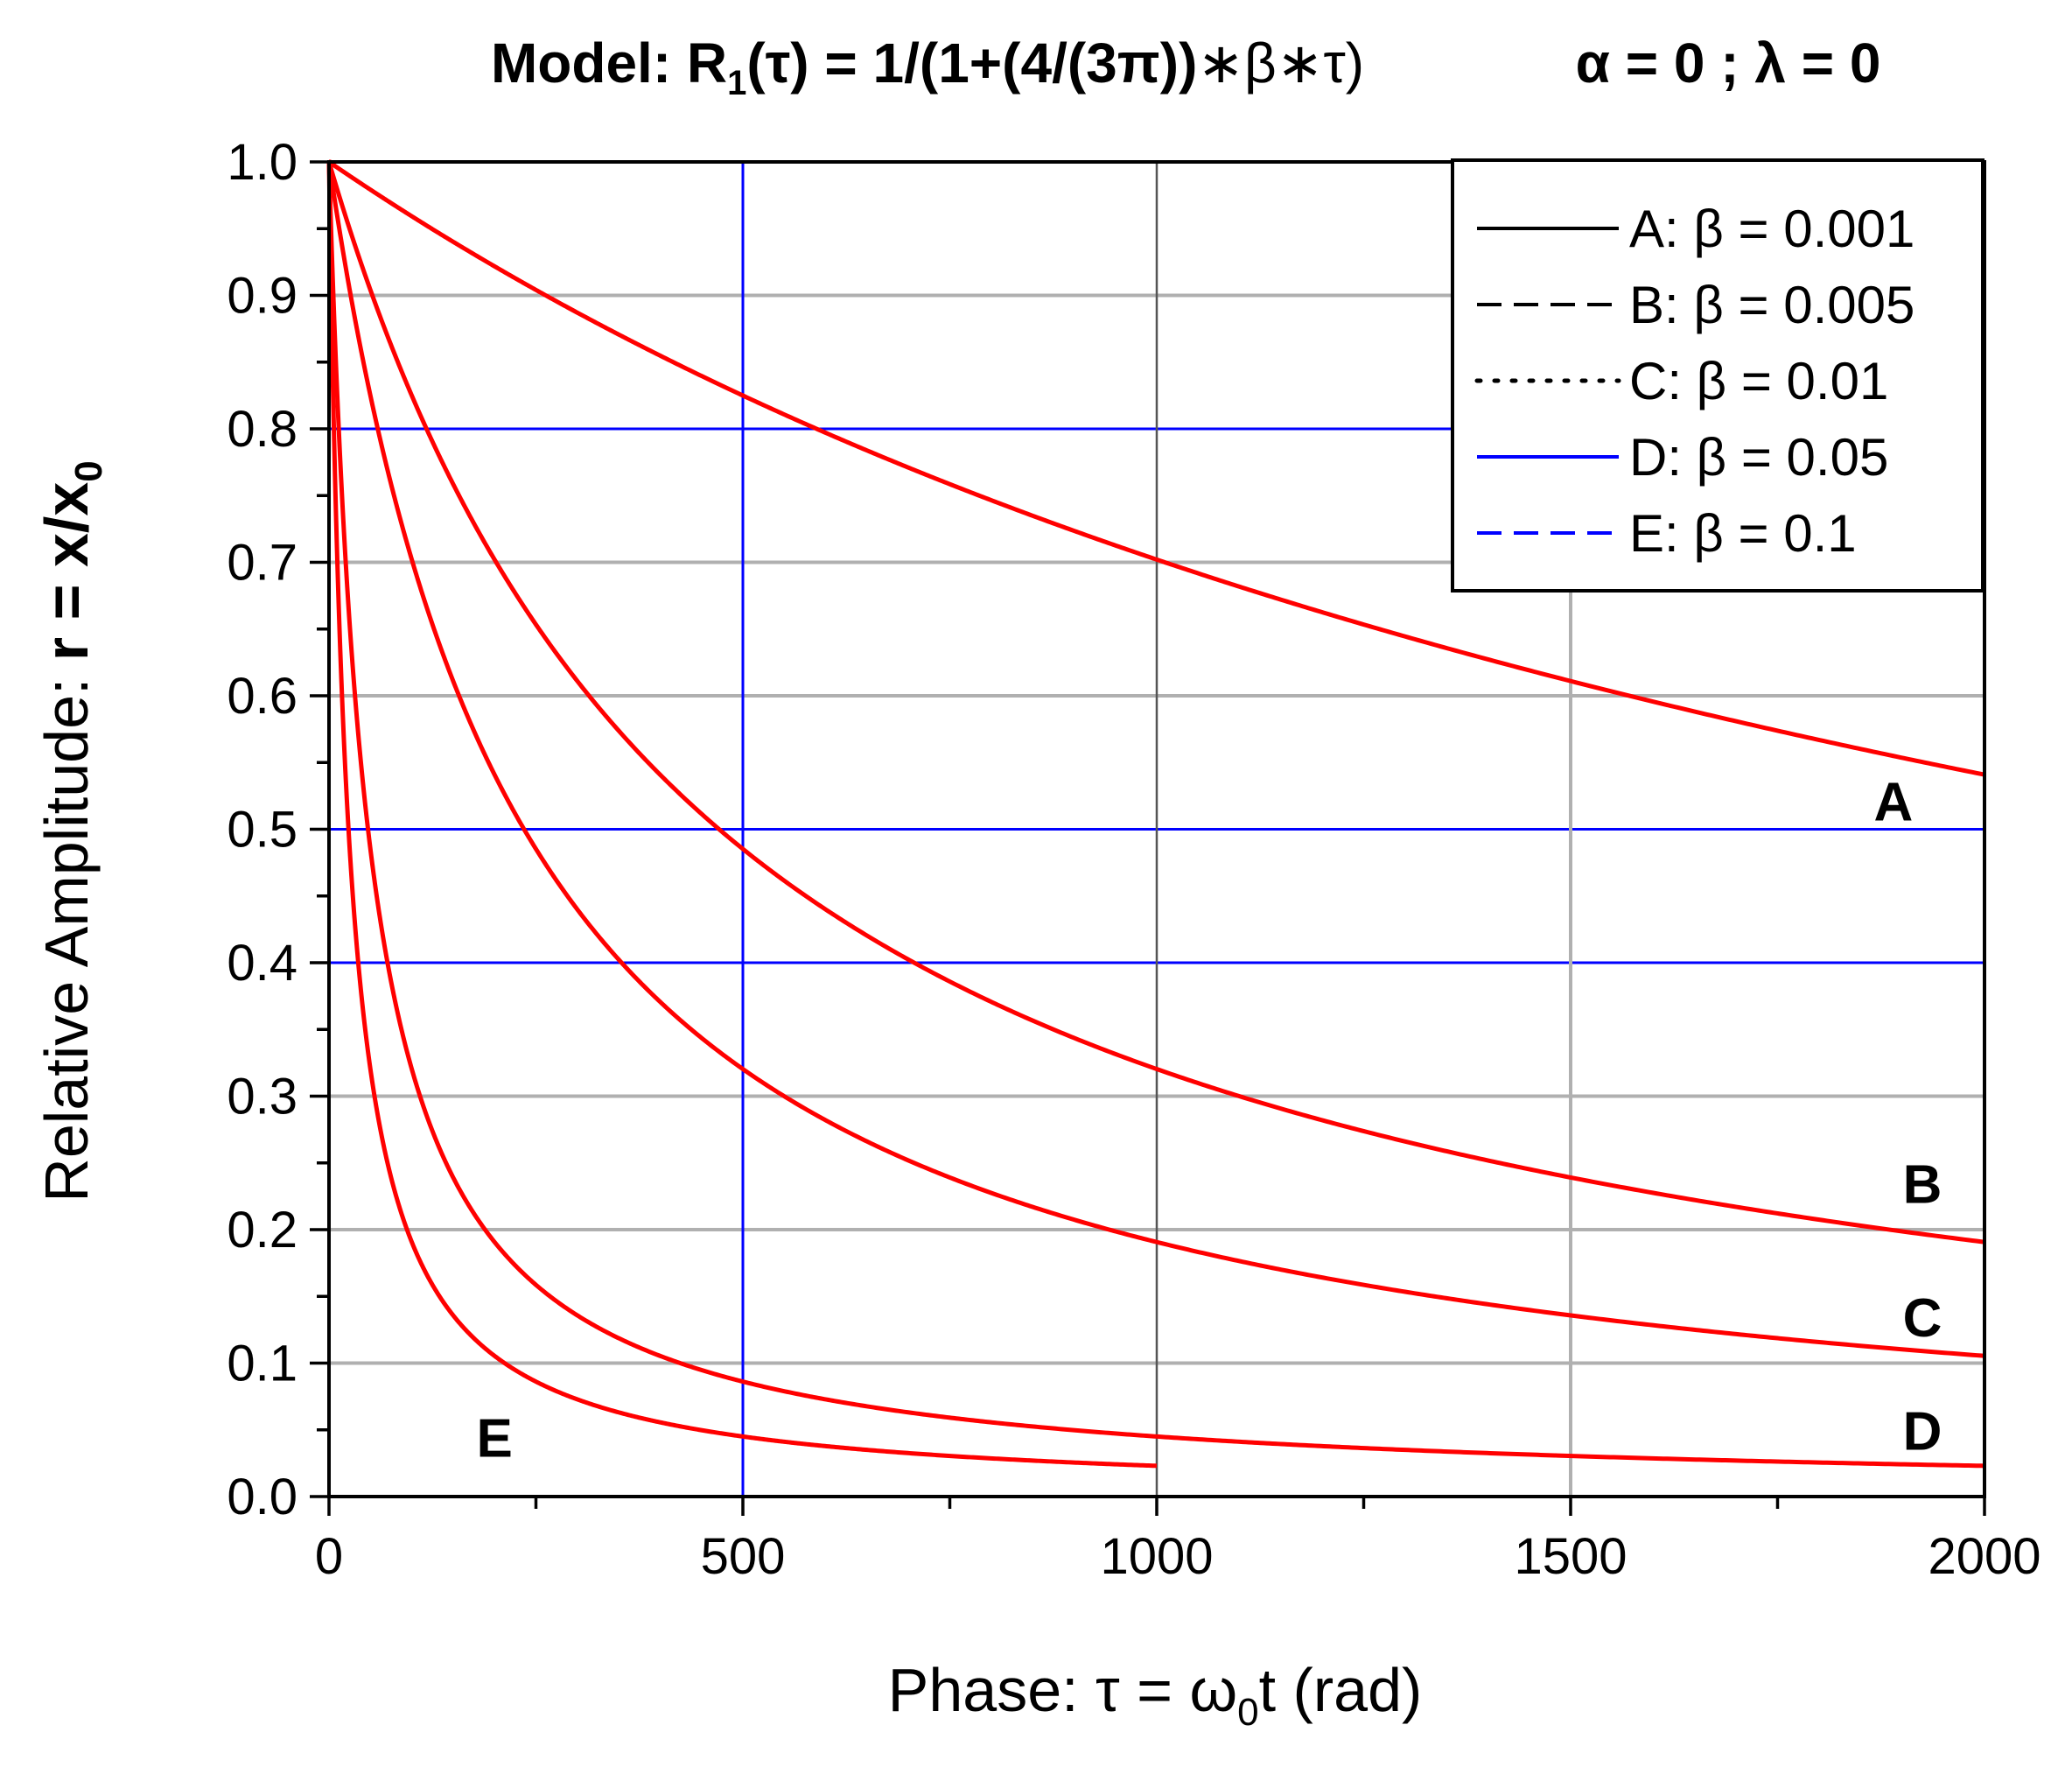 The width and height of the screenshot is (2072, 1767). Describe the element at coordinates (743, 1556) in the screenshot. I see `x-tick-label: 500` at that location.